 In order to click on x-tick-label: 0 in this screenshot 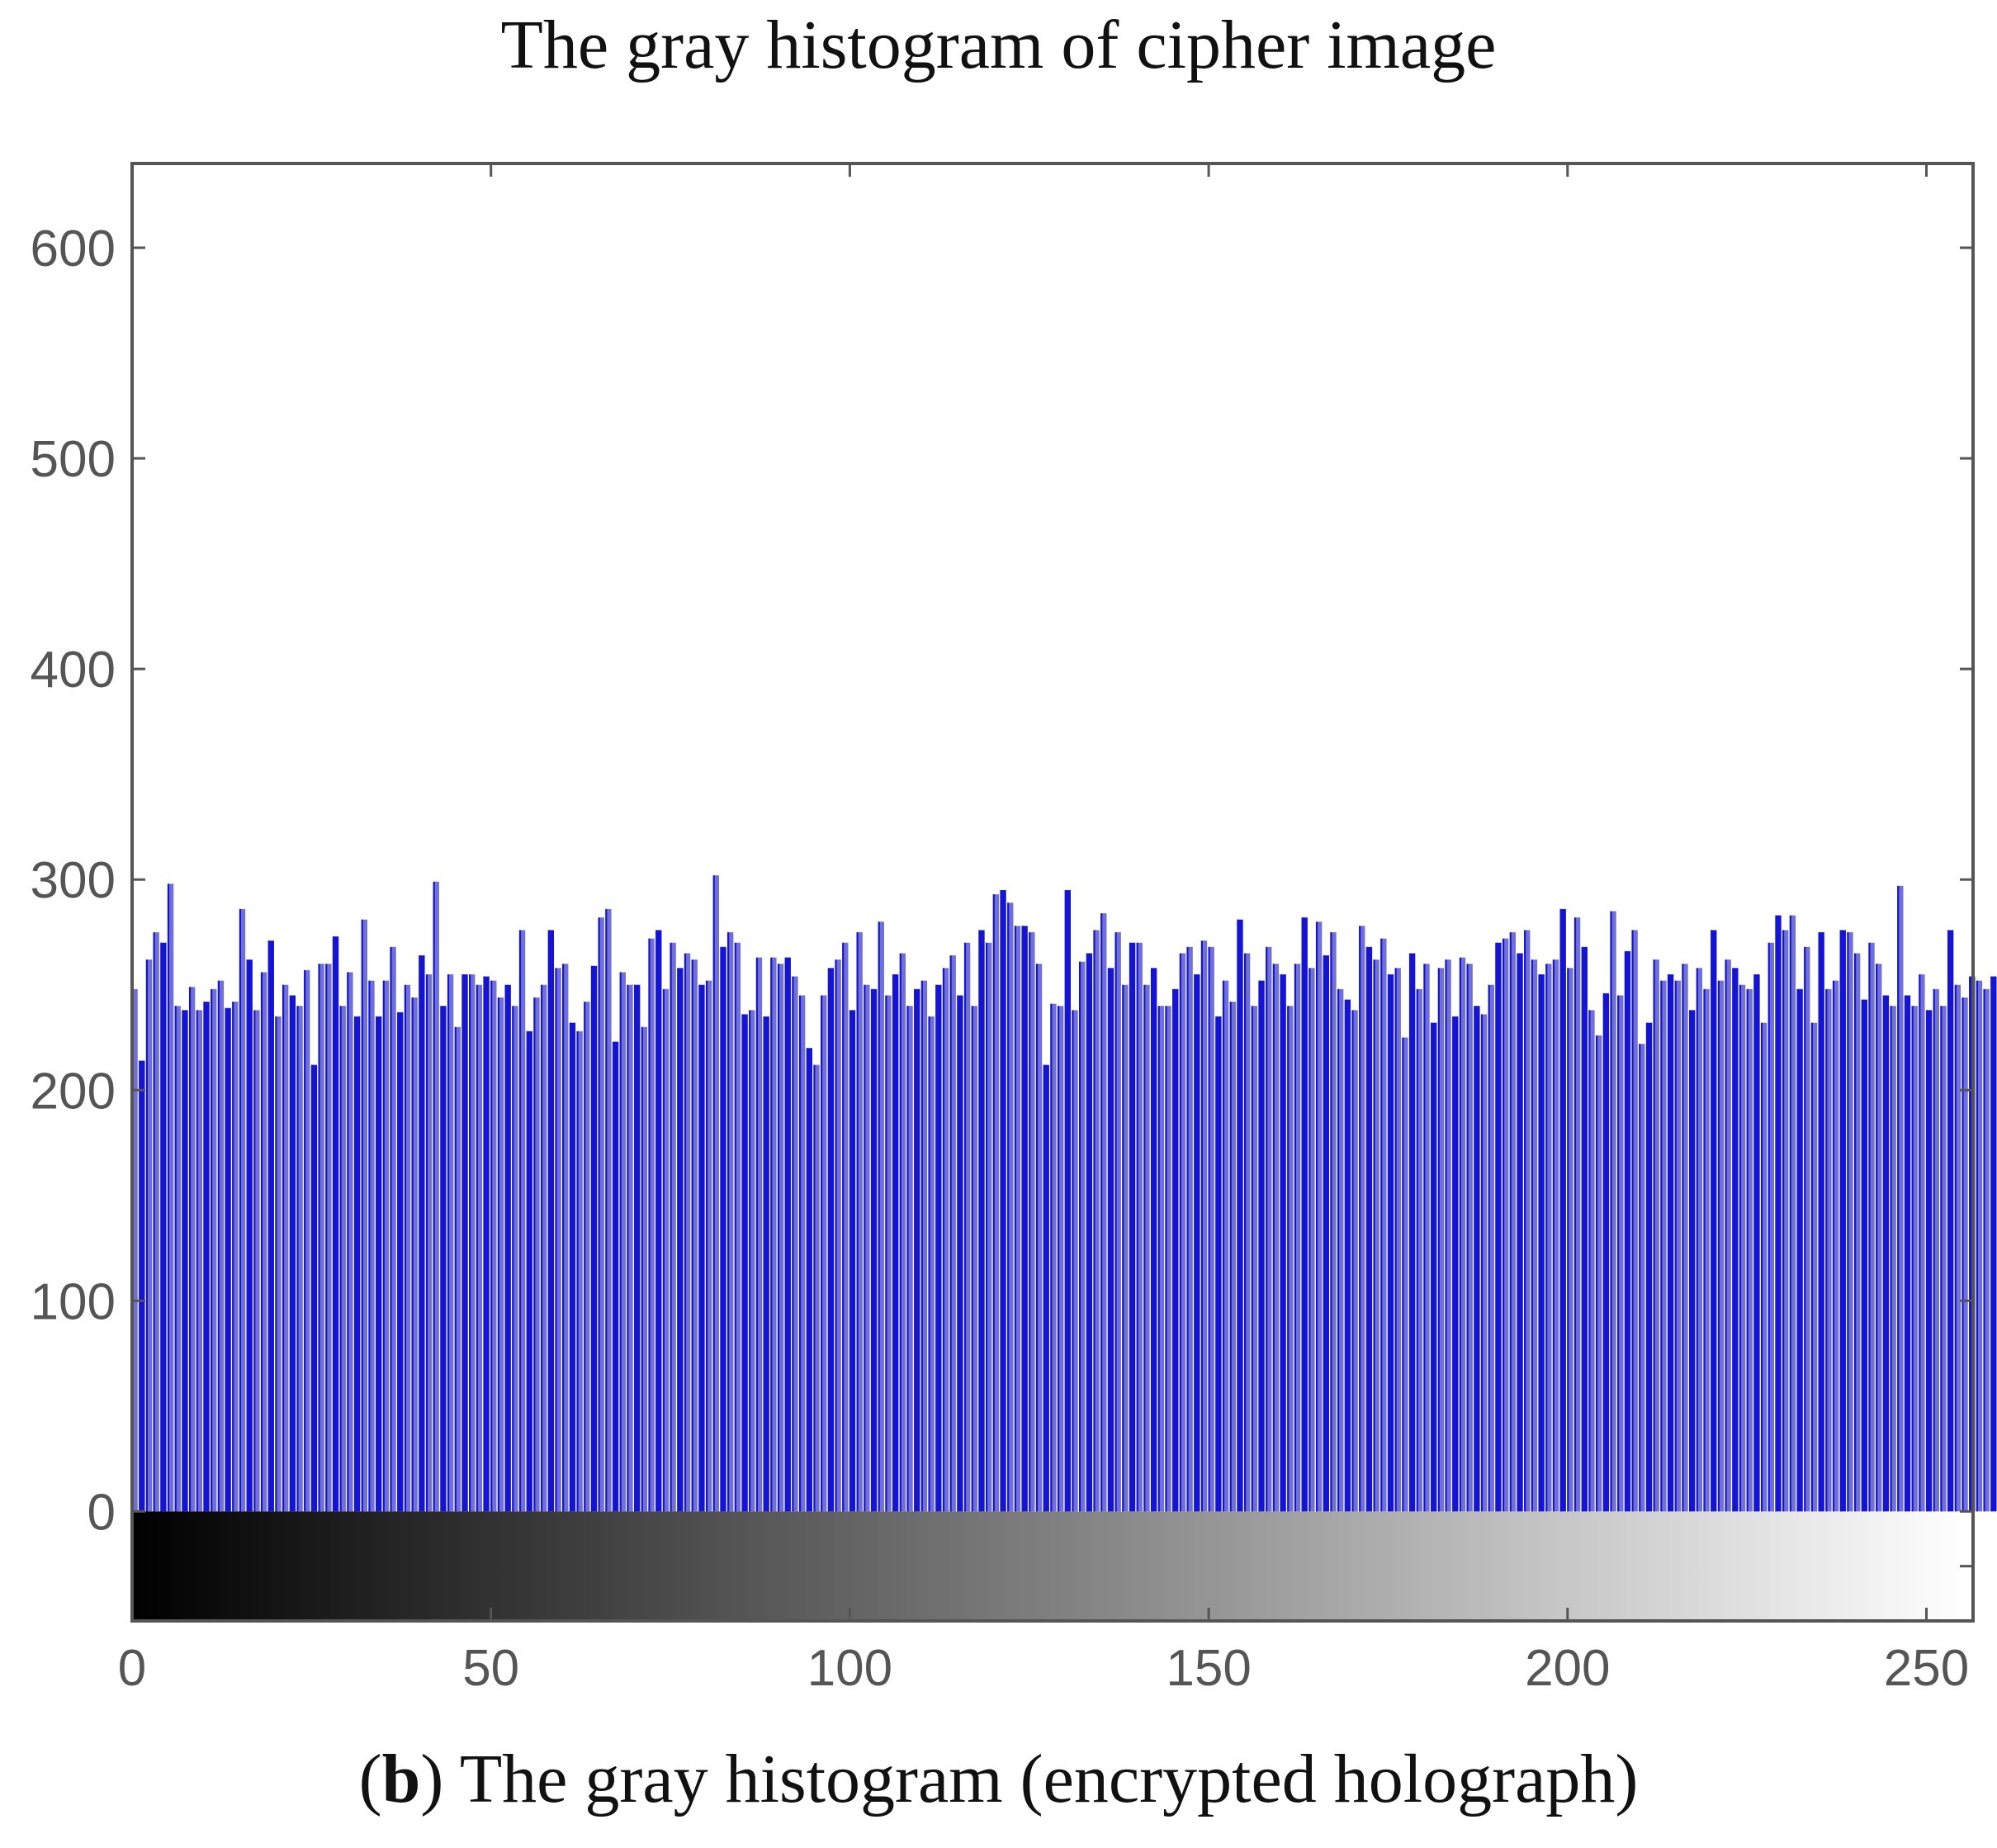, I will do `click(132, 1668)`.